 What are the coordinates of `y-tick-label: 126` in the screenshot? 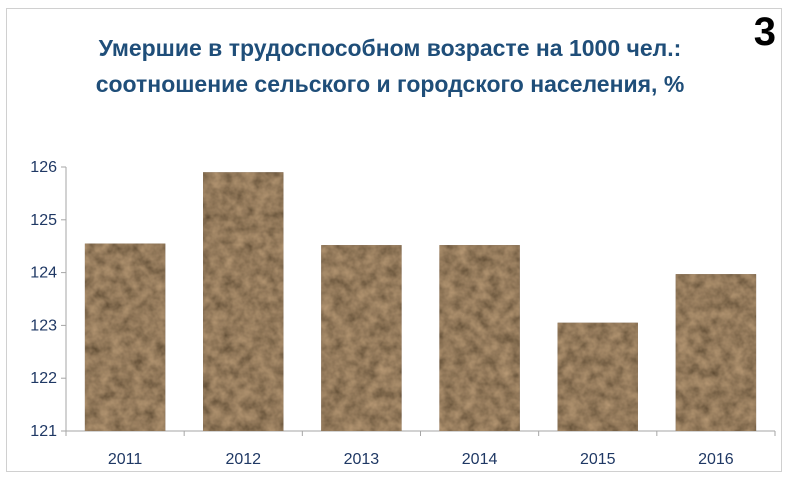 It's located at (43, 167).